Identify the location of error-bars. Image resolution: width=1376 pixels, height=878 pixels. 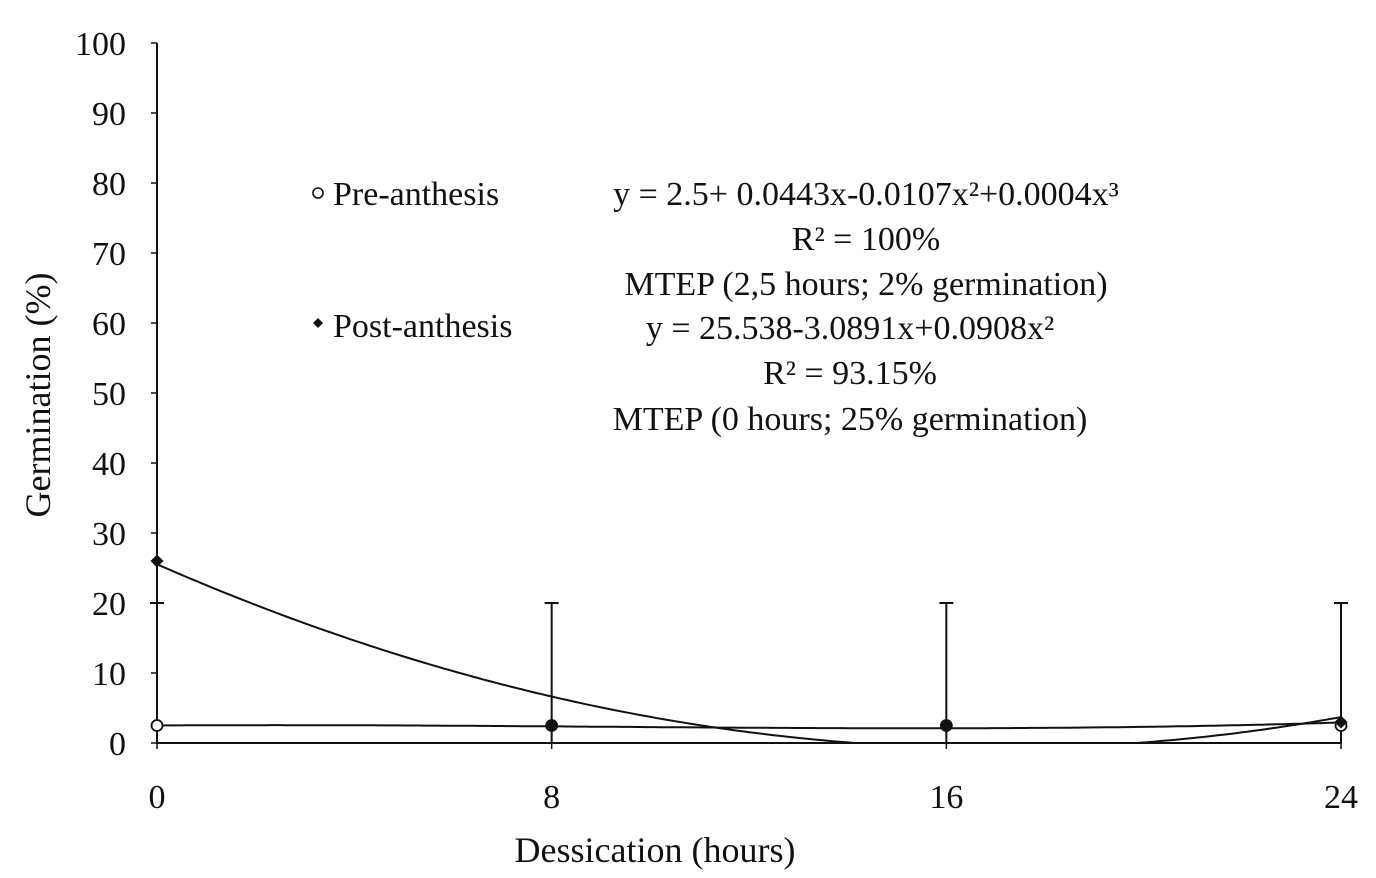
(749, 672).